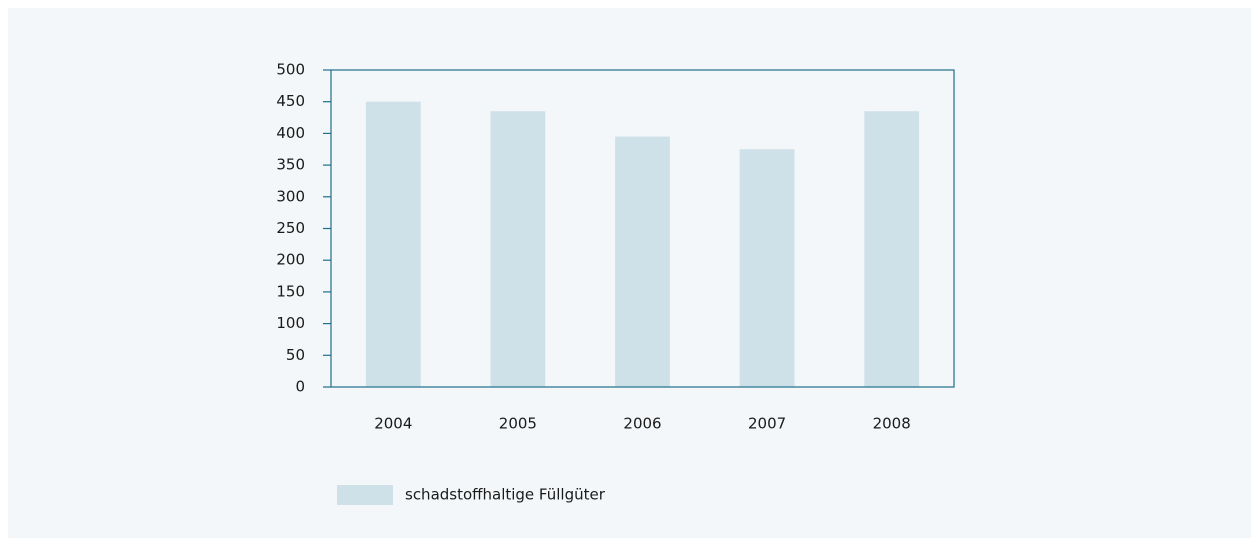 The width and height of the screenshot is (1259, 546). What do you see at coordinates (505, 495) in the screenshot?
I see `legend-label: schadstoffhaltige Füllgüter` at bounding box center [505, 495].